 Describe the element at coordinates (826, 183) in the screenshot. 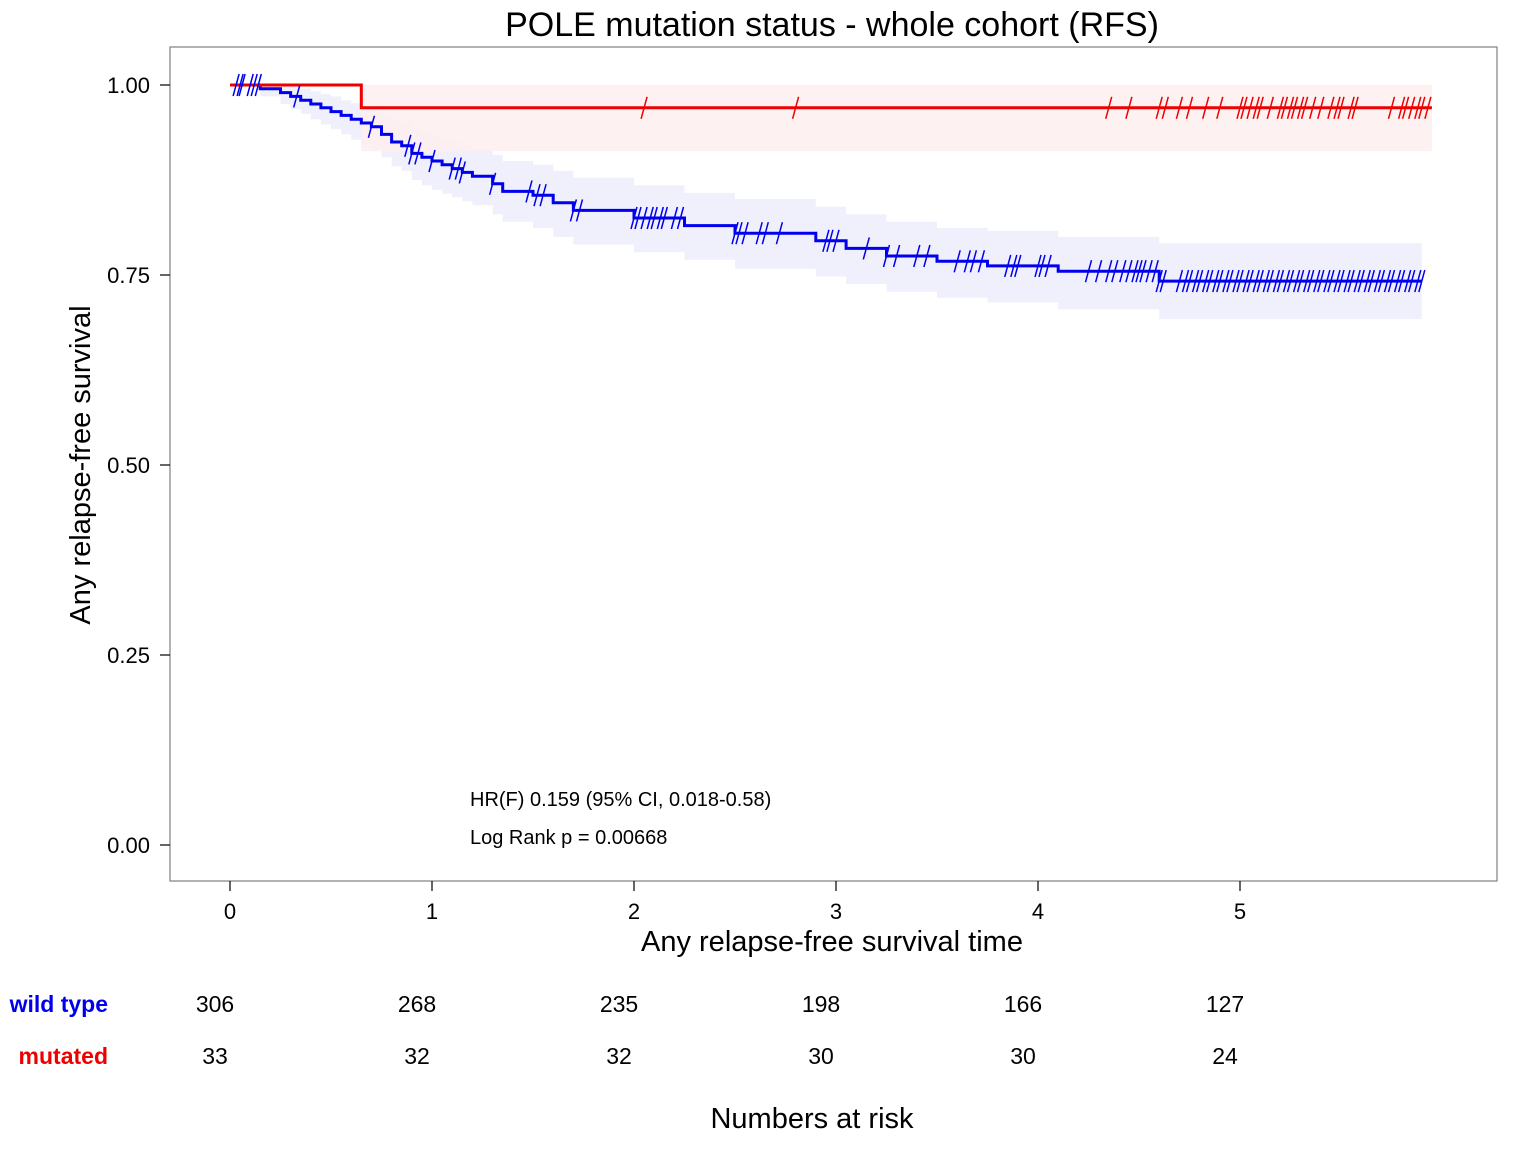

I see `survival-curve-wild-type` at that location.